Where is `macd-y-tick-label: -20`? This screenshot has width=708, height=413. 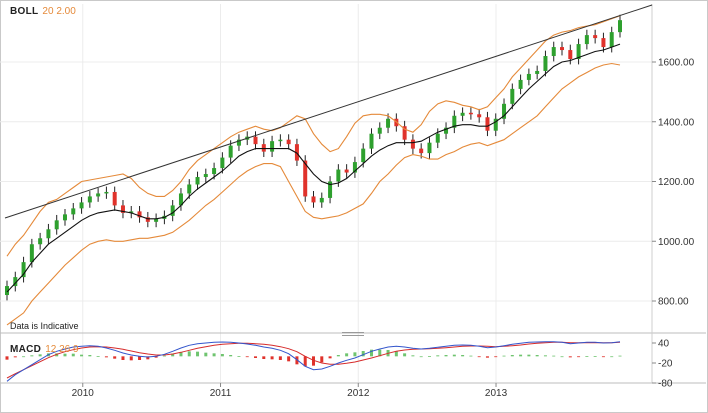 macd-y-tick-label: -20 is located at coordinates (665, 364).